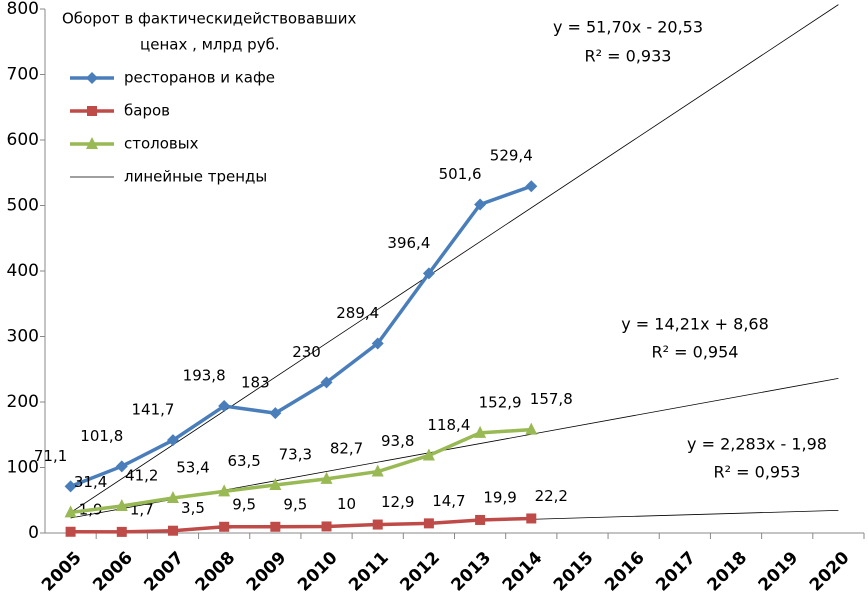  Describe the element at coordinates (628, 56) in the screenshot. I see `trend-r2: R² = 0,933` at that location.